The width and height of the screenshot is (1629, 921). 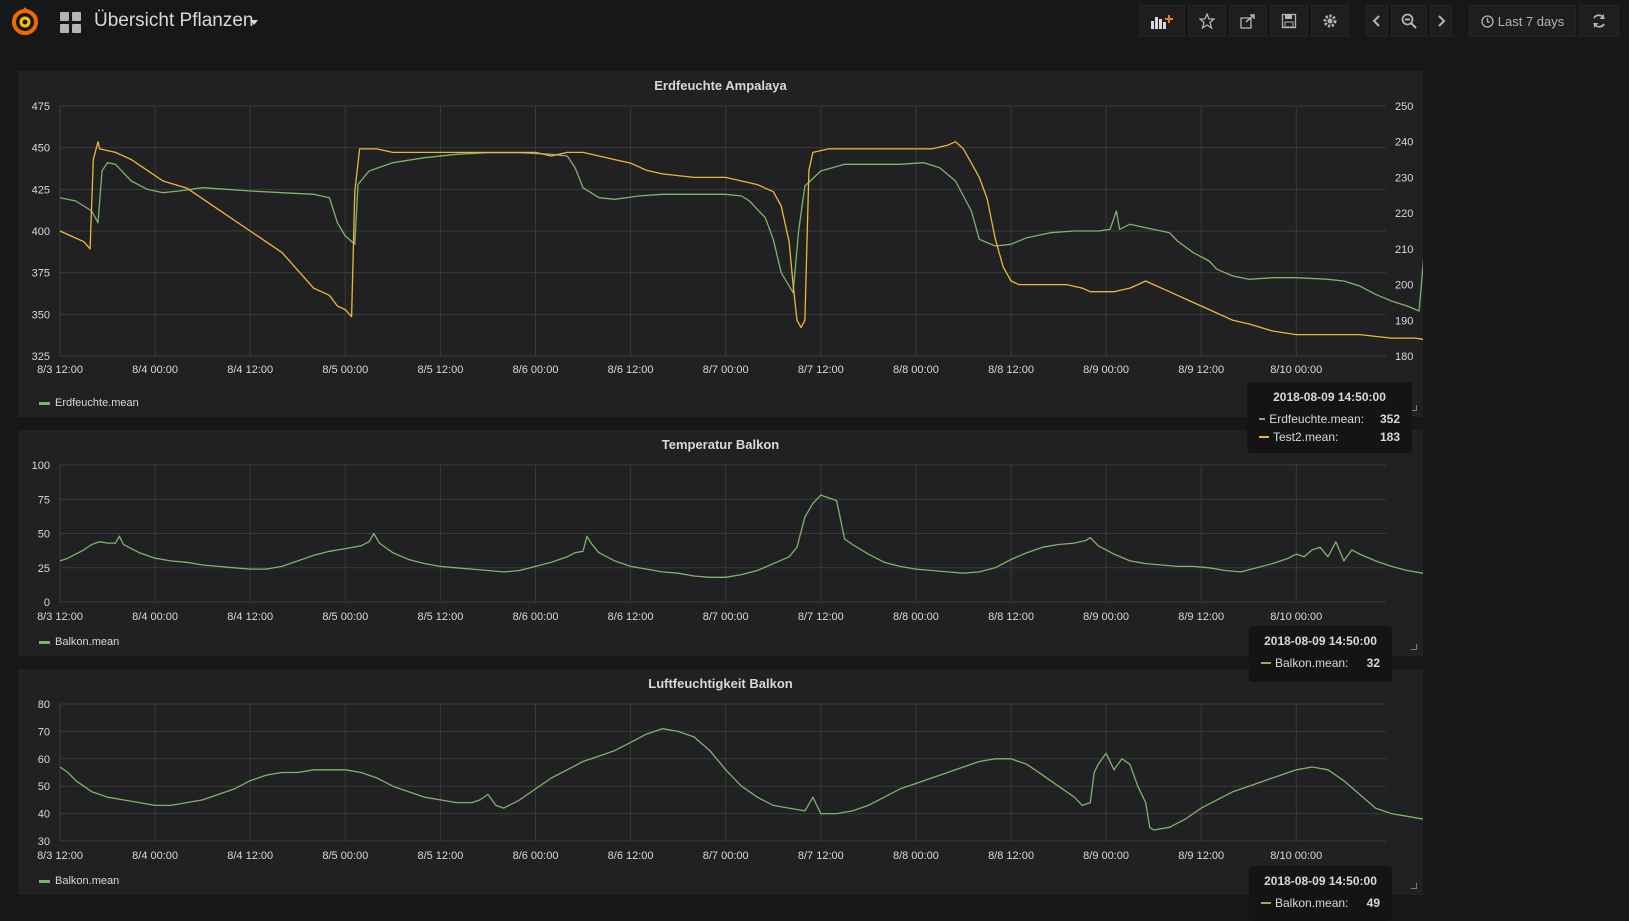 What do you see at coordinates (254, 22) in the screenshot?
I see `chevron-down-icon` at bounding box center [254, 22].